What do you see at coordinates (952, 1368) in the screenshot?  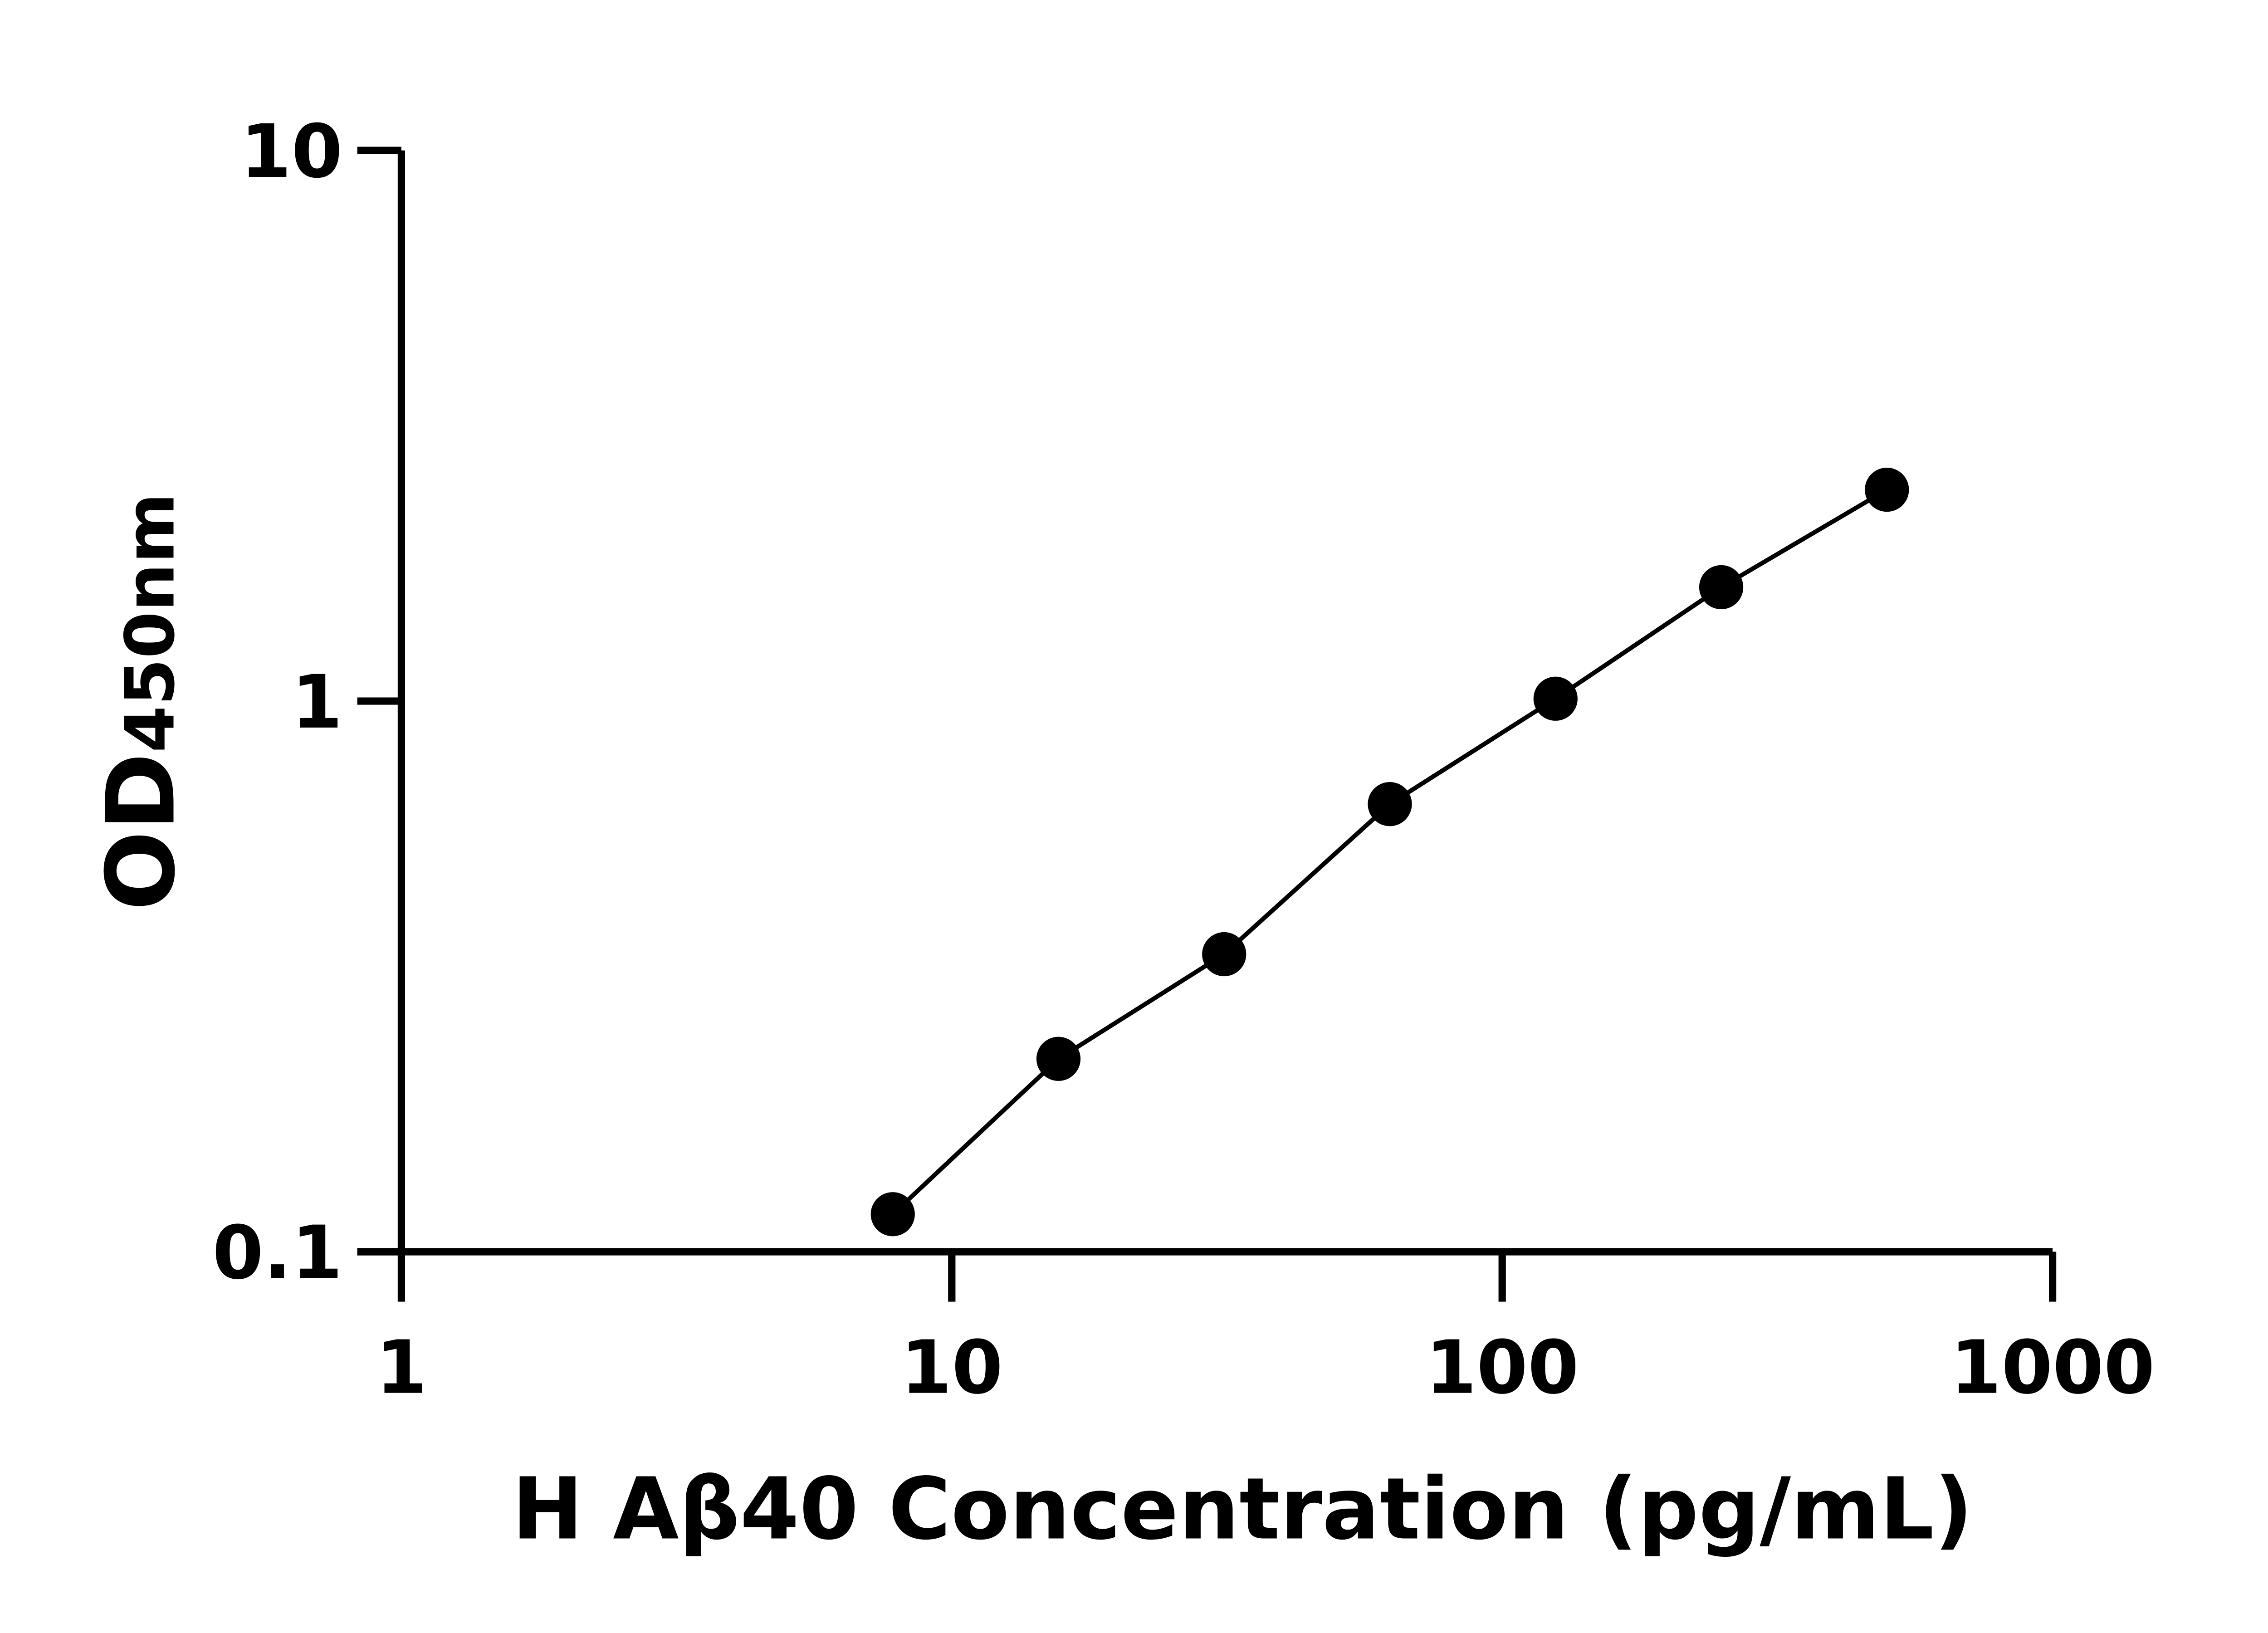 I see `x-tick-label: 10` at bounding box center [952, 1368].